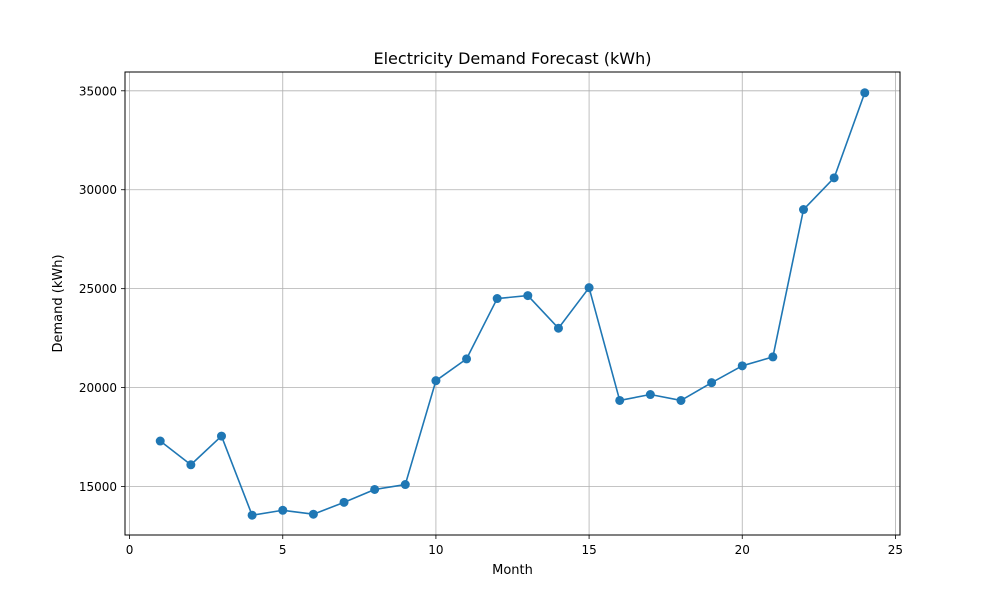 This screenshot has height=600, width=1000. Describe the element at coordinates (512, 570) in the screenshot. I see `x-axis-label: Month` at that location.